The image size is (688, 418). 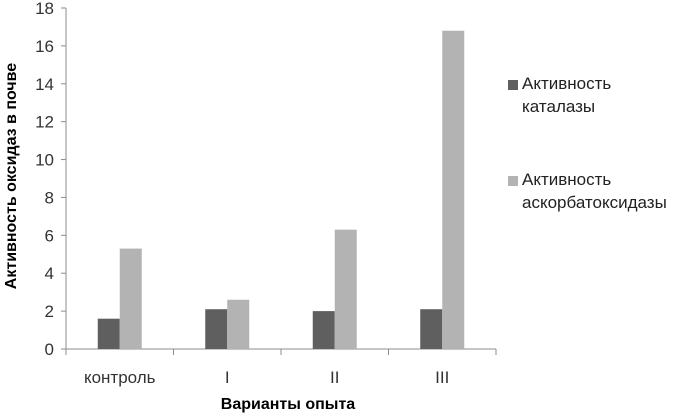 What do you see at coordinates (44, 122) in the screenshot?
I see `y-tick-label: 12` at bounding box center [44, 122].